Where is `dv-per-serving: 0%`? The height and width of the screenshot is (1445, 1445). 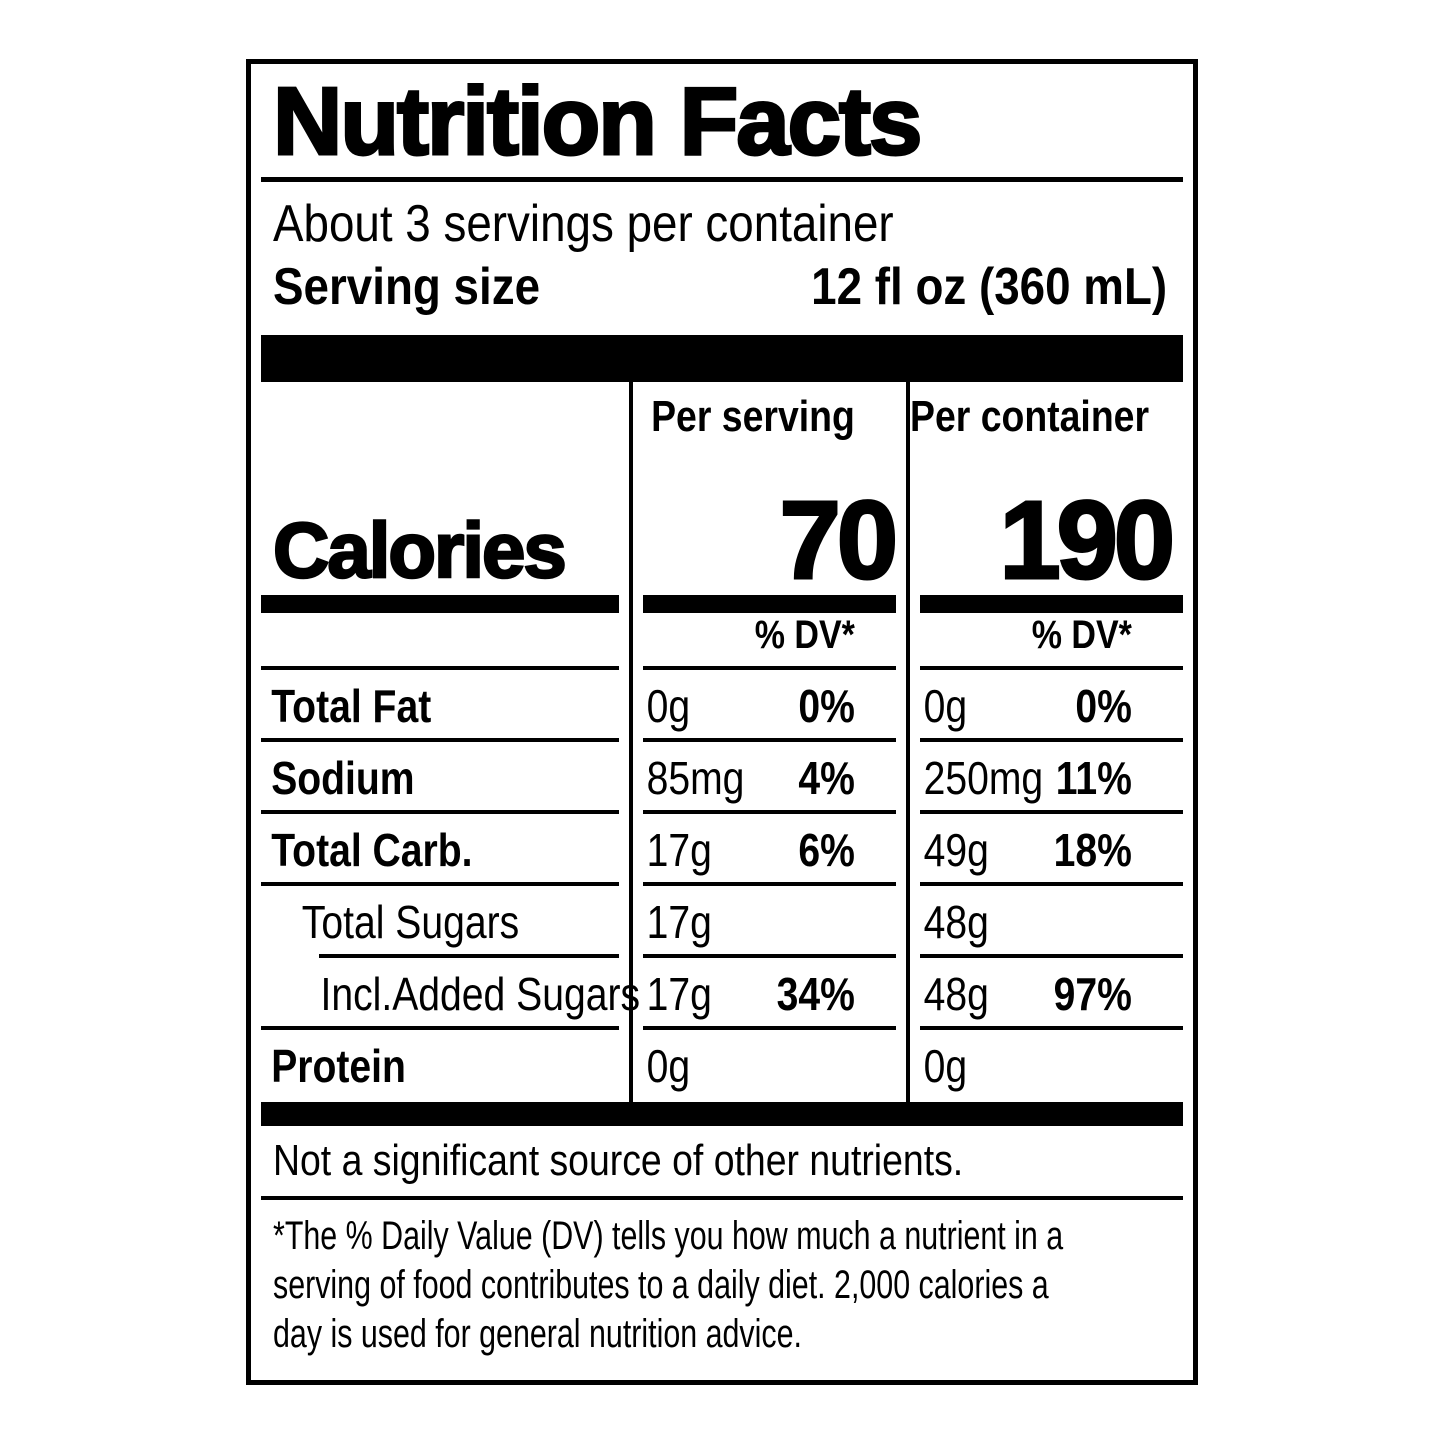
dv-per-serving: 0% is located at coordinates (826, 706).